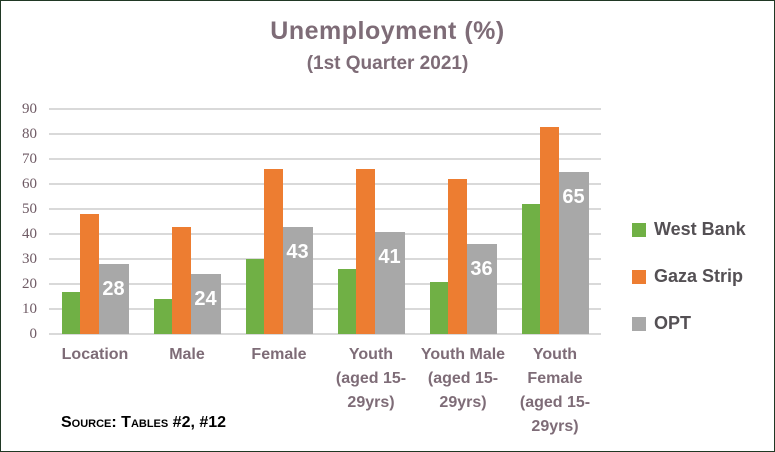 The height and width of the screenshot is (452, 775). What do you see at coordinates (95, 391) in the screenshot?
I see `x-category-label: Location` at bounding box center [95, 391].